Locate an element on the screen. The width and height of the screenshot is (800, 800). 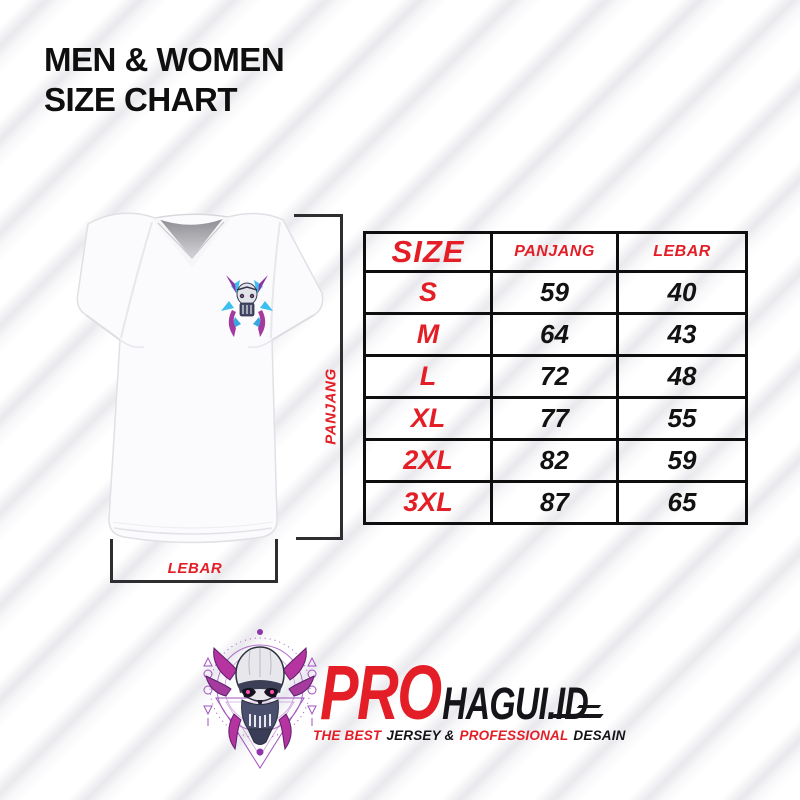
page-title: MEN & WOMEN SIZE CHART is located at coordinates (164, 80).